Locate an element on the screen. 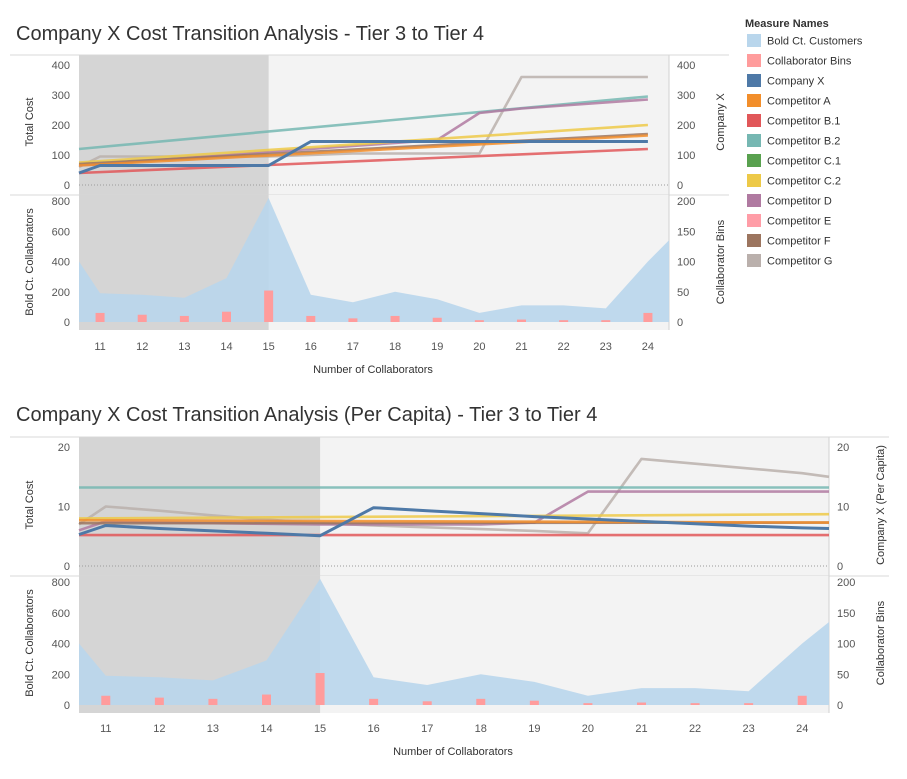 Image resolution: width=907 pixels, height=779 pixels. chart2-series-competitor-g is located at coordinates (454, 496).